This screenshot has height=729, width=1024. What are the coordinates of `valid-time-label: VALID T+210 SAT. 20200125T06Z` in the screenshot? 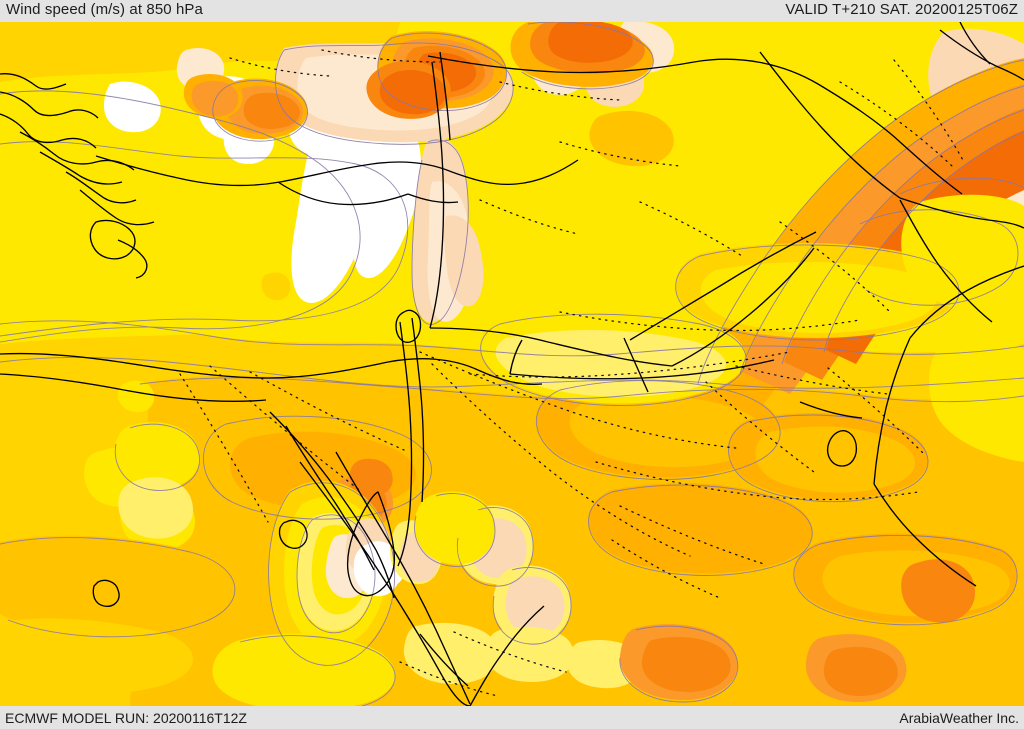 It's located at (901, 9).